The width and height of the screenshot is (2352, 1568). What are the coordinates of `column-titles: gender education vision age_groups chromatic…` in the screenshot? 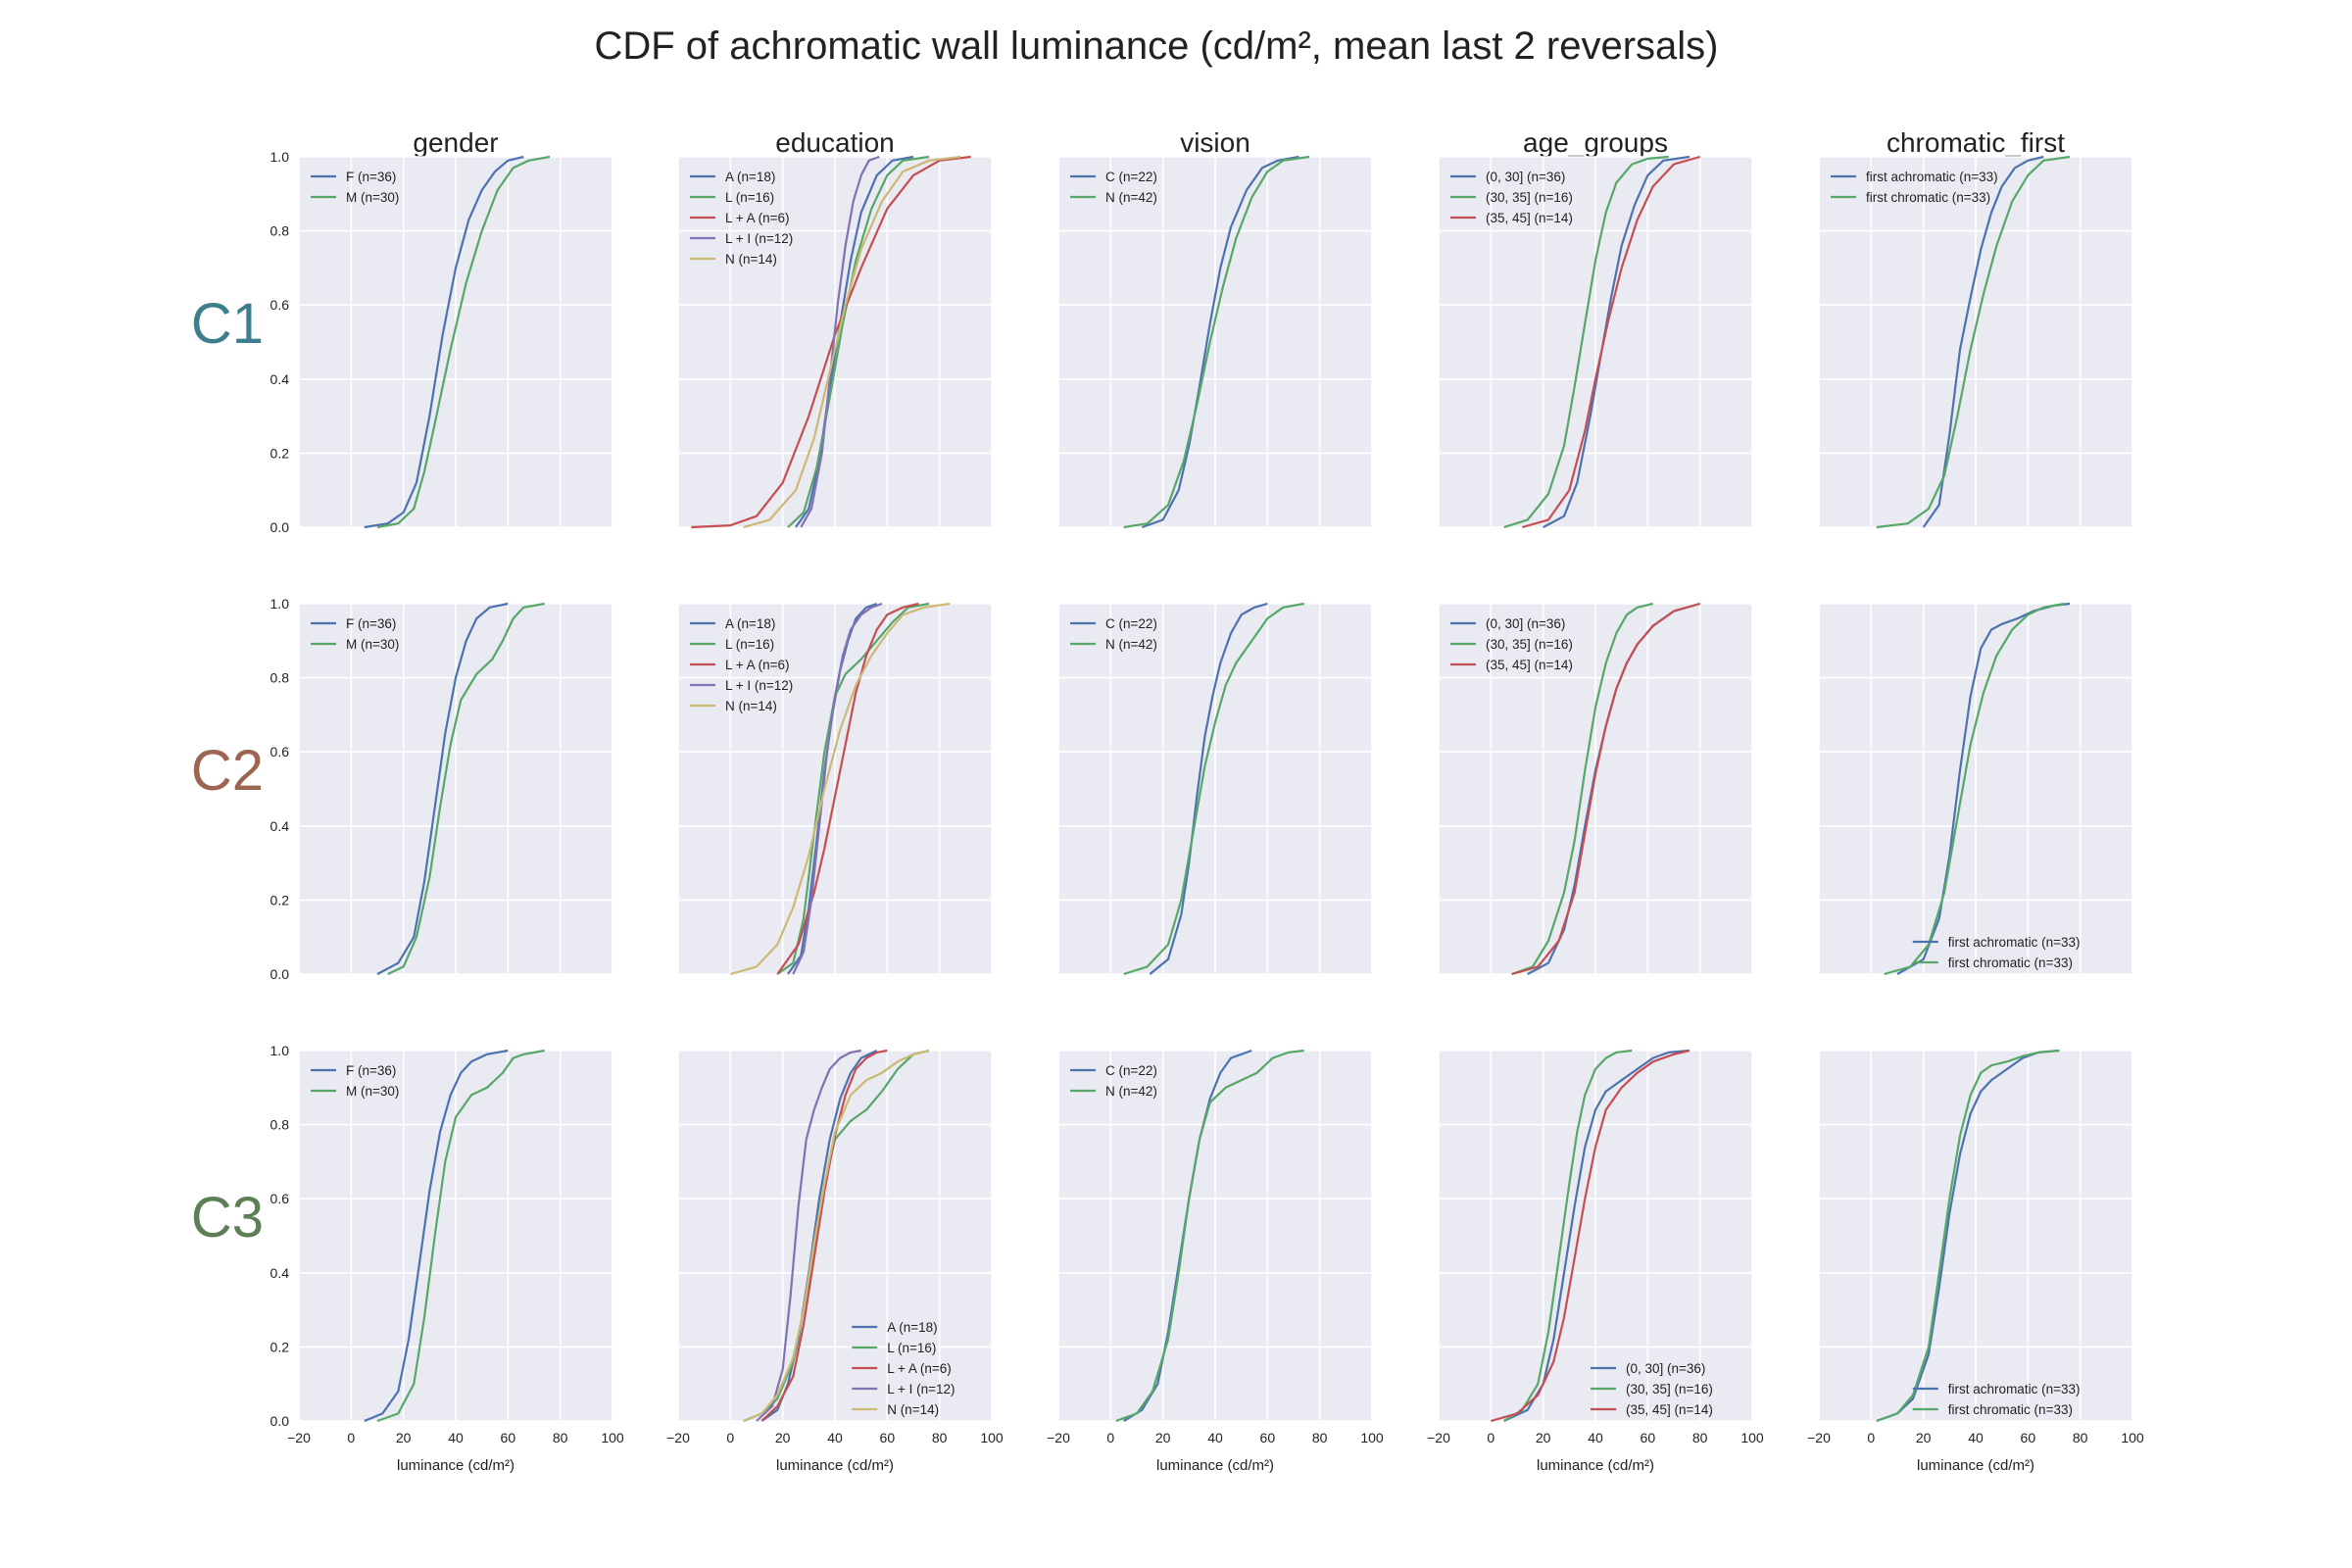 It's located at (1239, 142).